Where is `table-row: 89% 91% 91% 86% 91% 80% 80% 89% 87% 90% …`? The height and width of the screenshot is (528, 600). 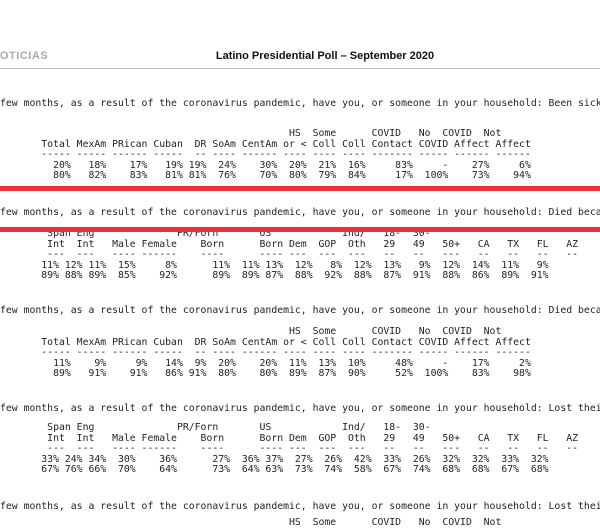 table-row: 89% 91% 91% 86% 91% 80% 80% 89% 87% 90% … is located at coordinates (265, 373).